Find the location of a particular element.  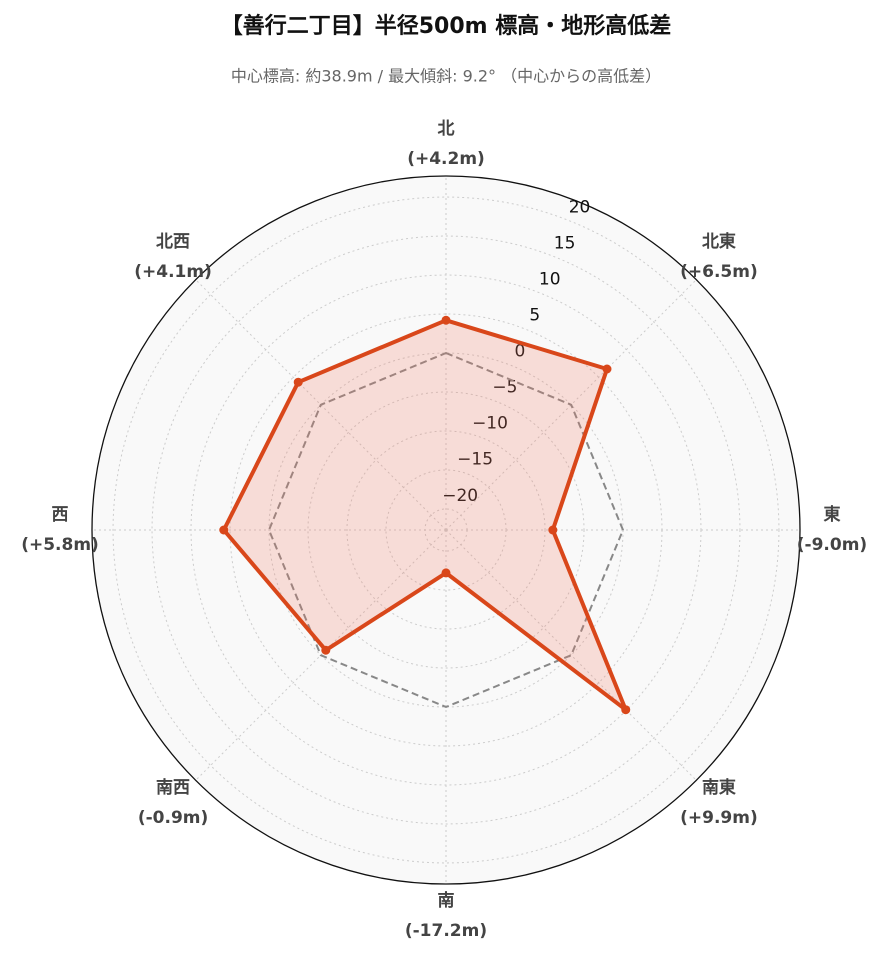

category-label: 南西 is located at coordinates (173, 787).